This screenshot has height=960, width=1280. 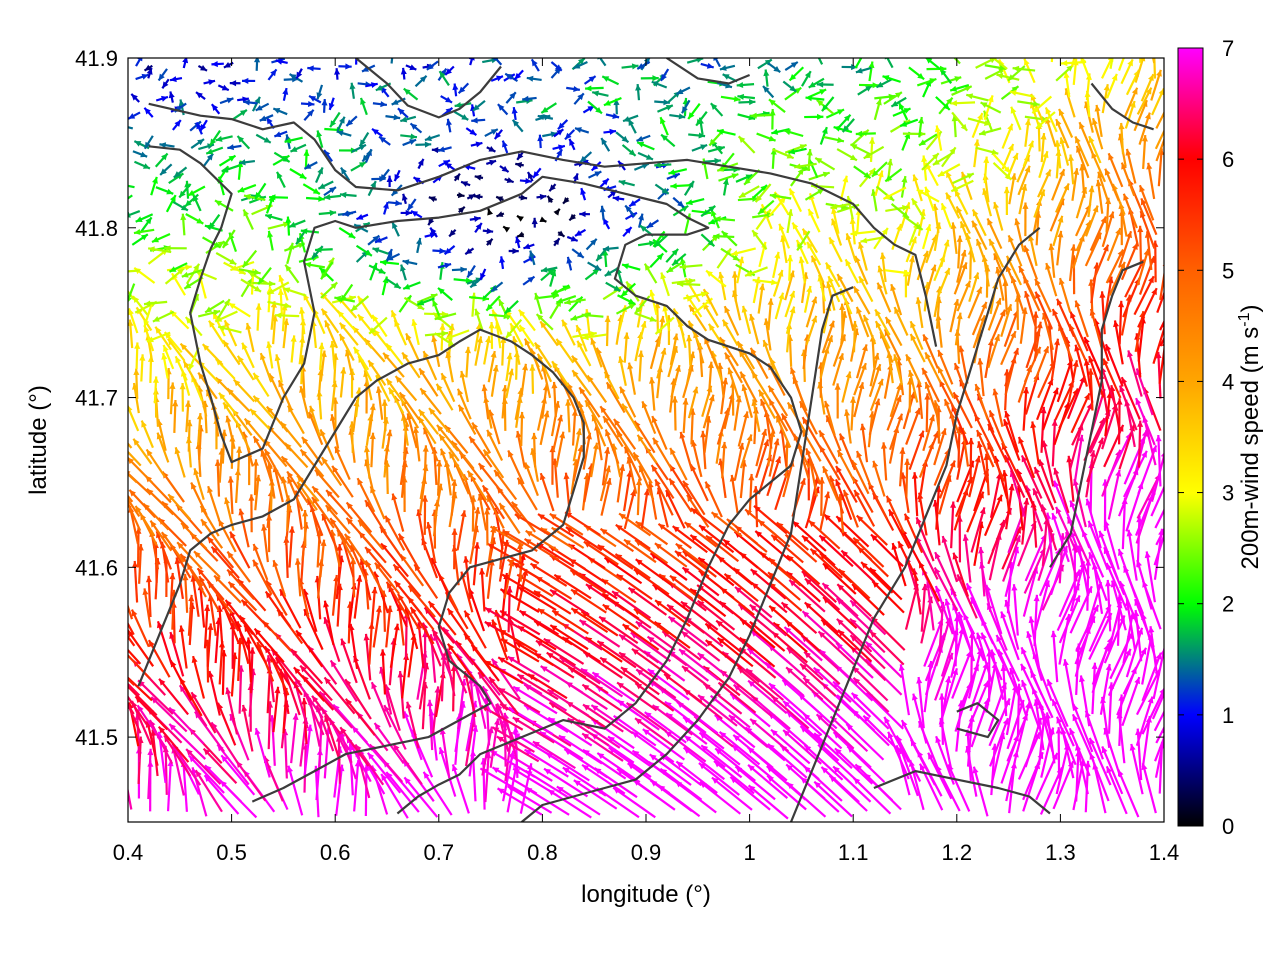 I want to click on contour-line, so click(x=708, y=71).